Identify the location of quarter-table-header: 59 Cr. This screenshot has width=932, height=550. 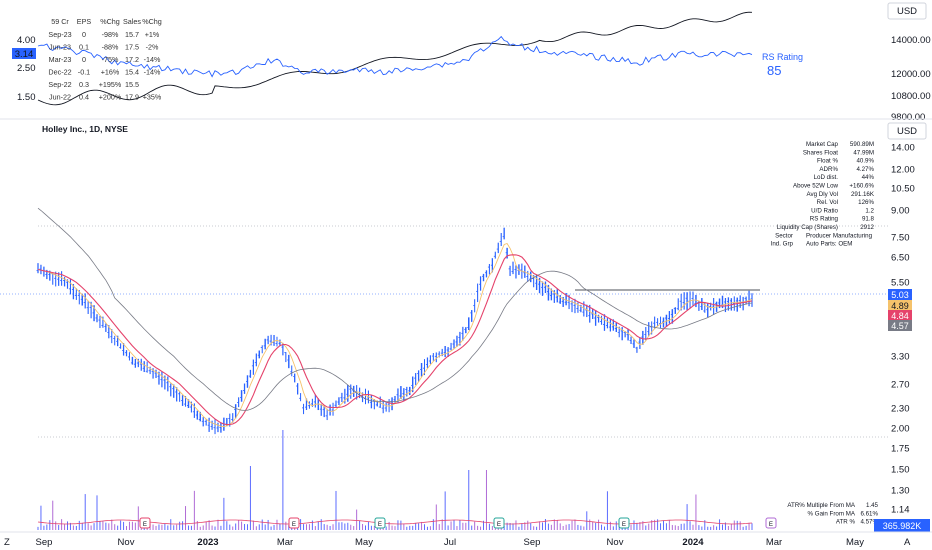
(60, 21).